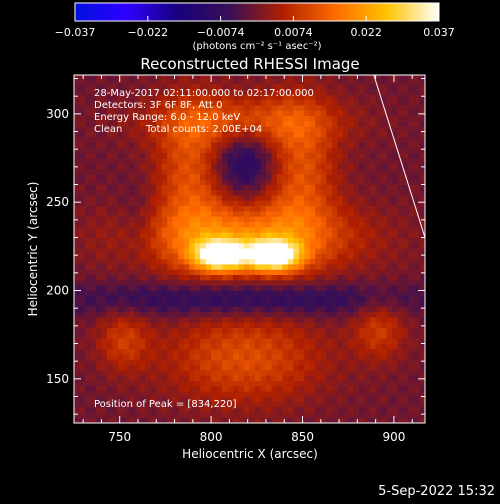 This screenshot has width=500, height=504. What do you see at coordinates (257, 12) in the screenshot?
I see `colorbar-strip` at bounding box center [257, 12].